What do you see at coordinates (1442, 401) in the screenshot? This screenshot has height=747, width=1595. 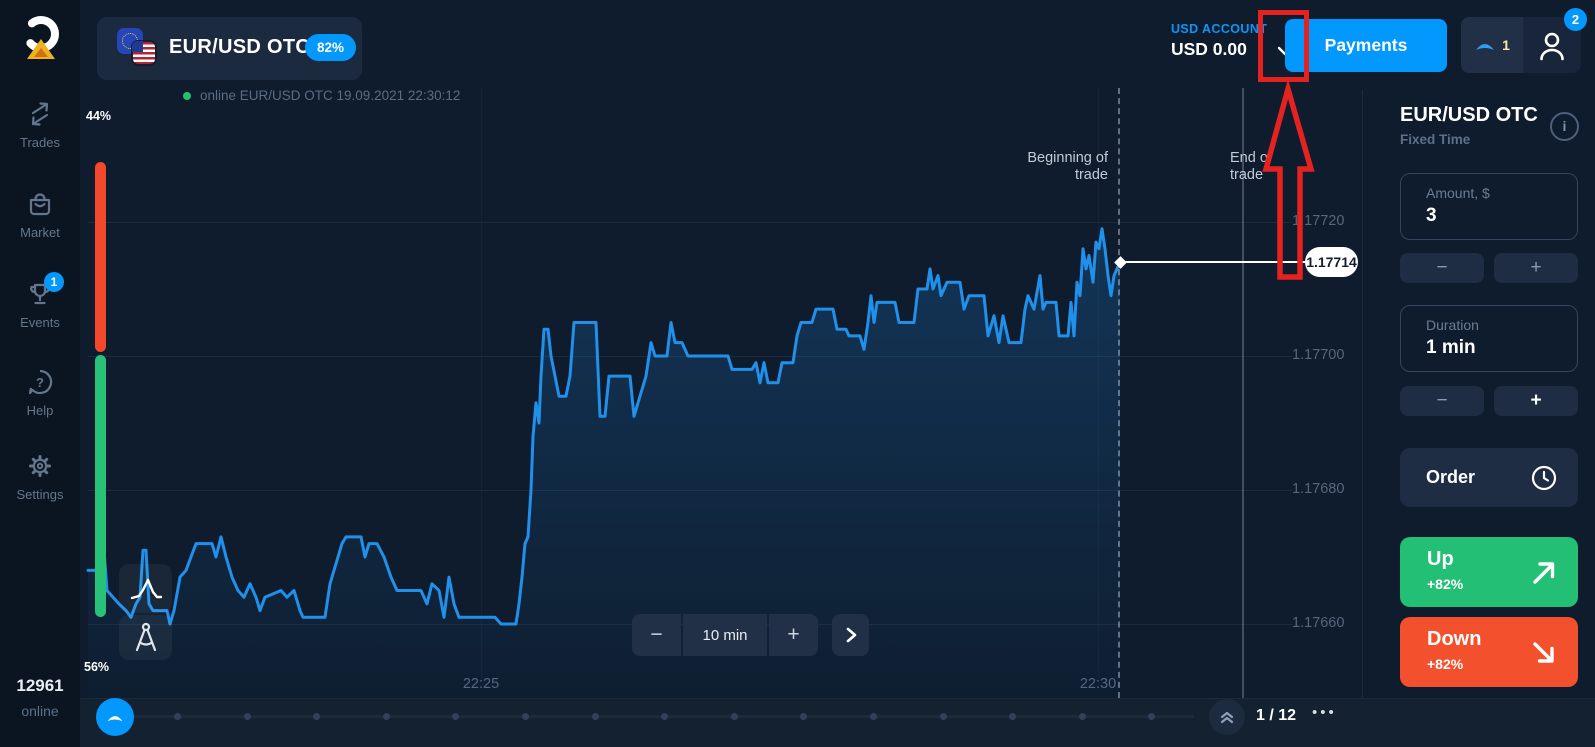 I see `duration-decrease-button: −` at bounding box center [1442, 401].